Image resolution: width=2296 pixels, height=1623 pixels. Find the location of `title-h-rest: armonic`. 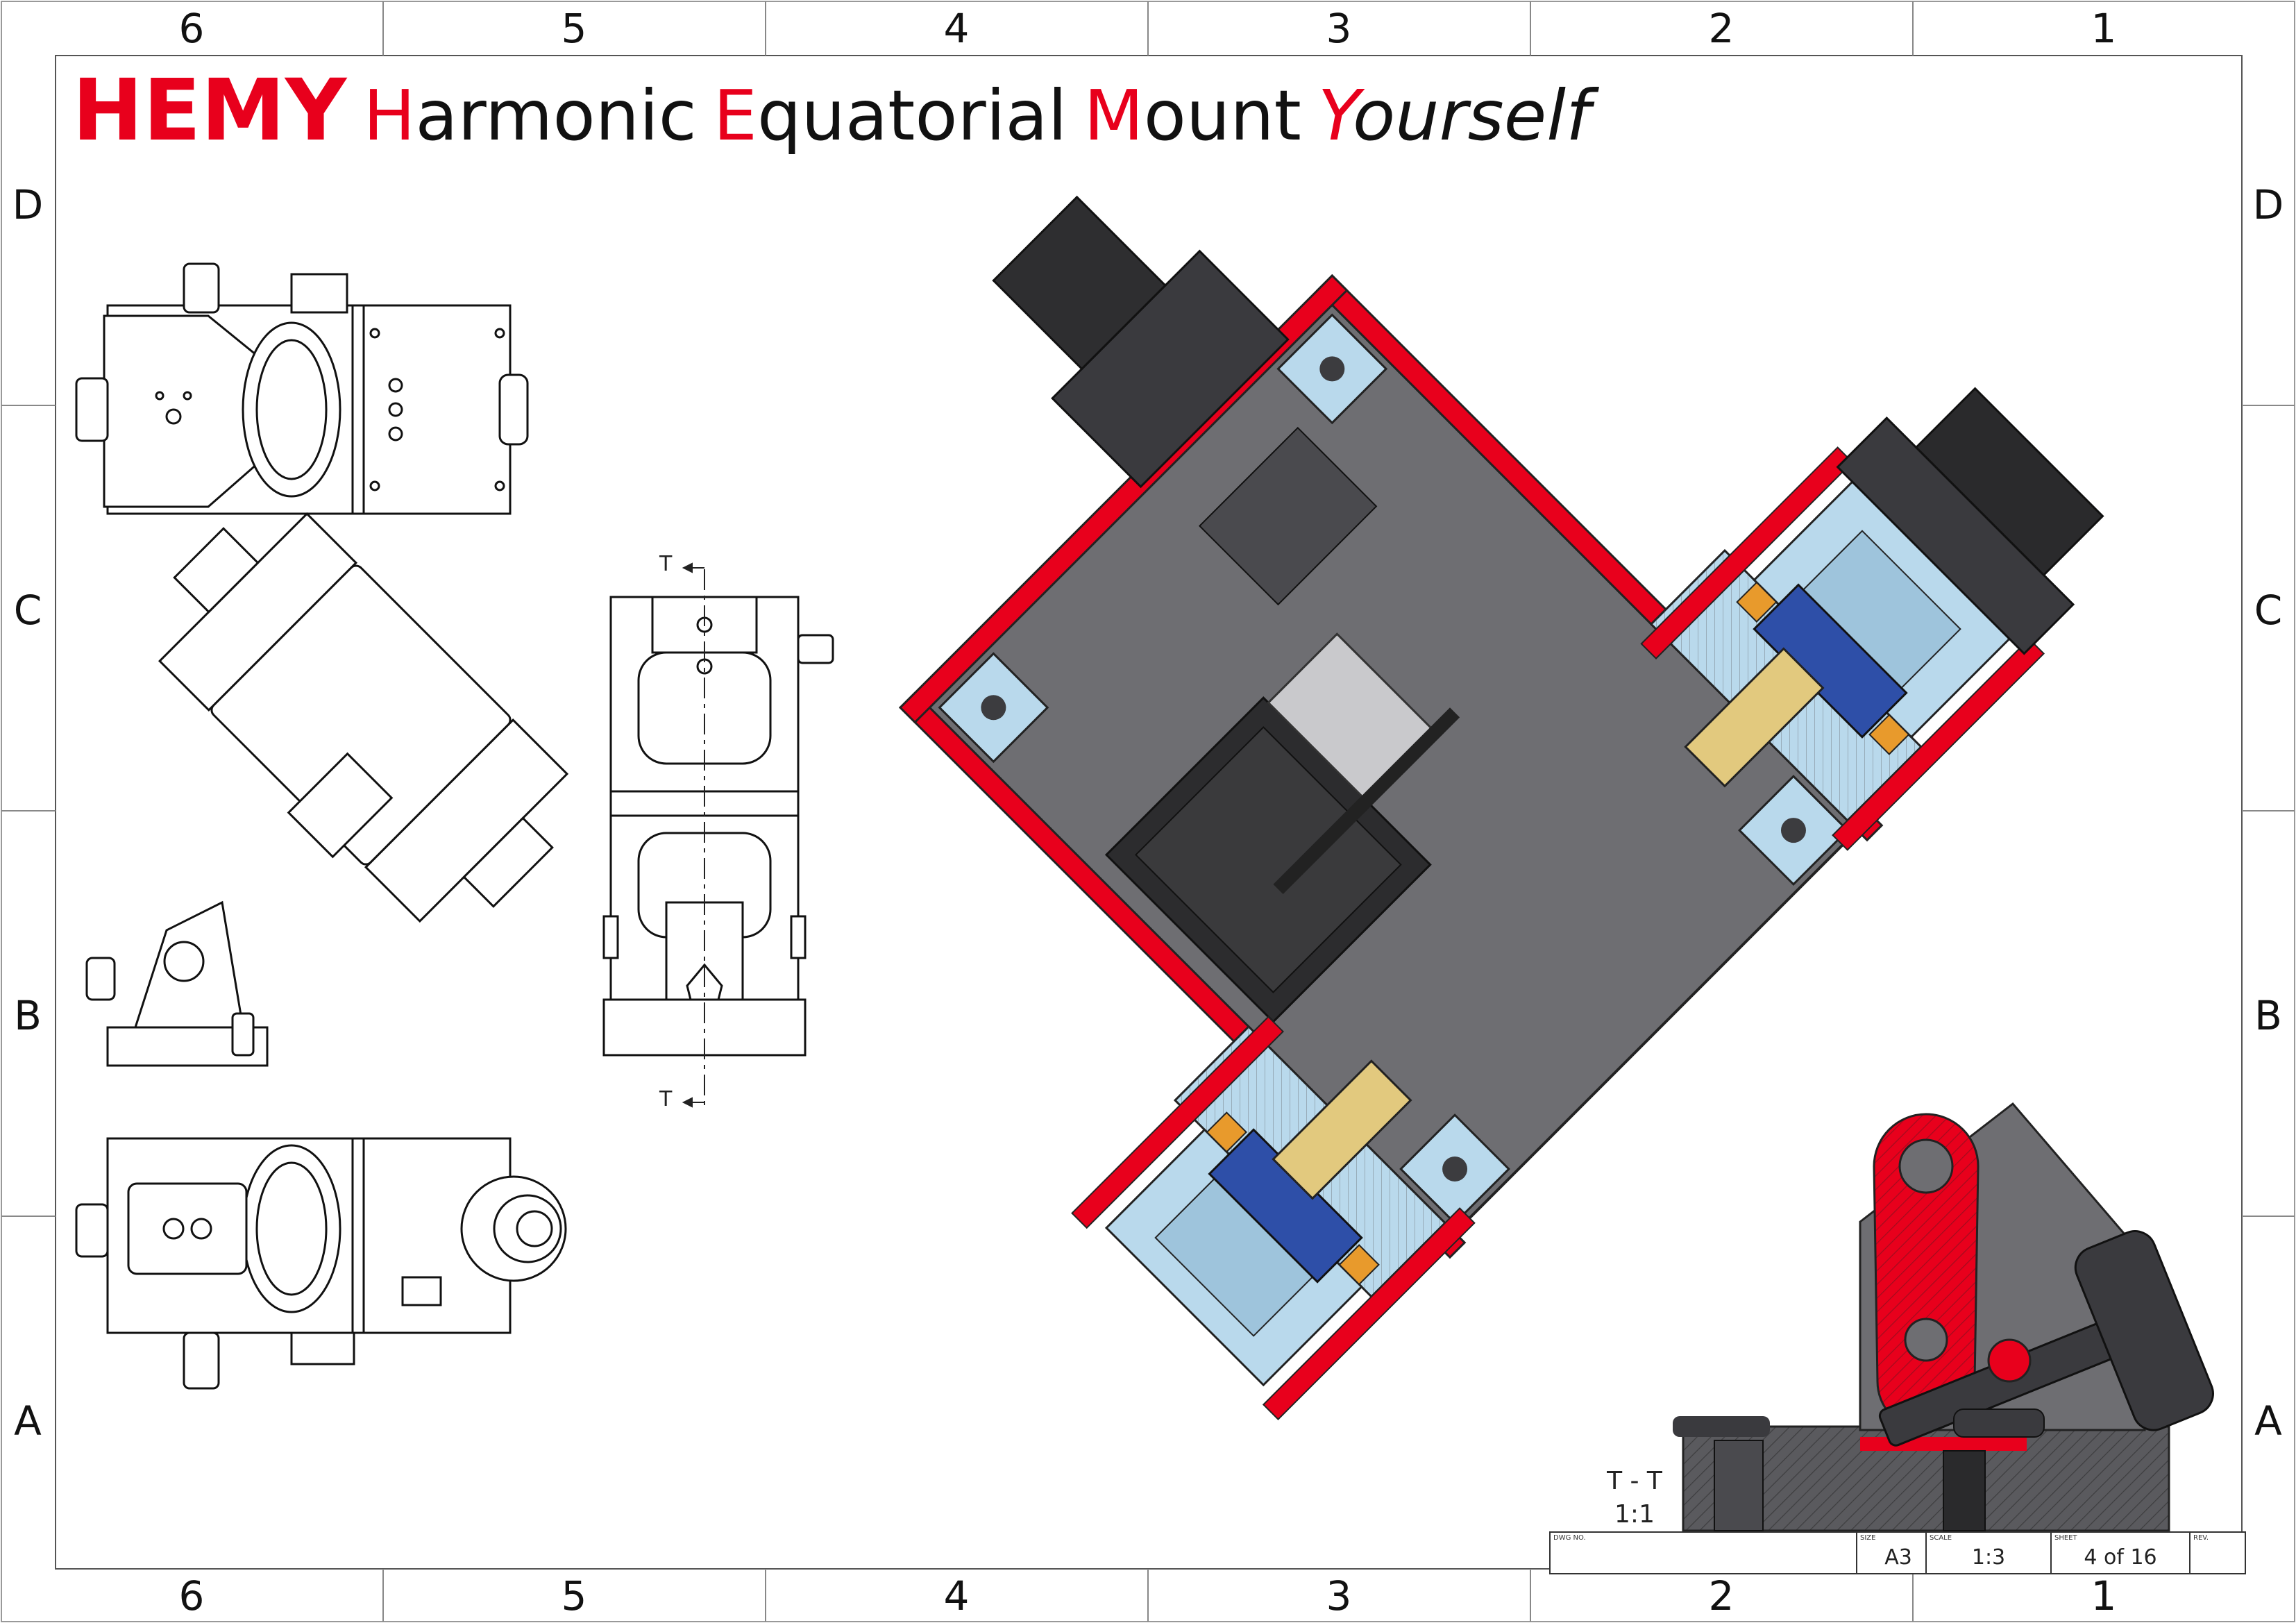

title-h-rest: armonic is located at coordinates (556, 115).